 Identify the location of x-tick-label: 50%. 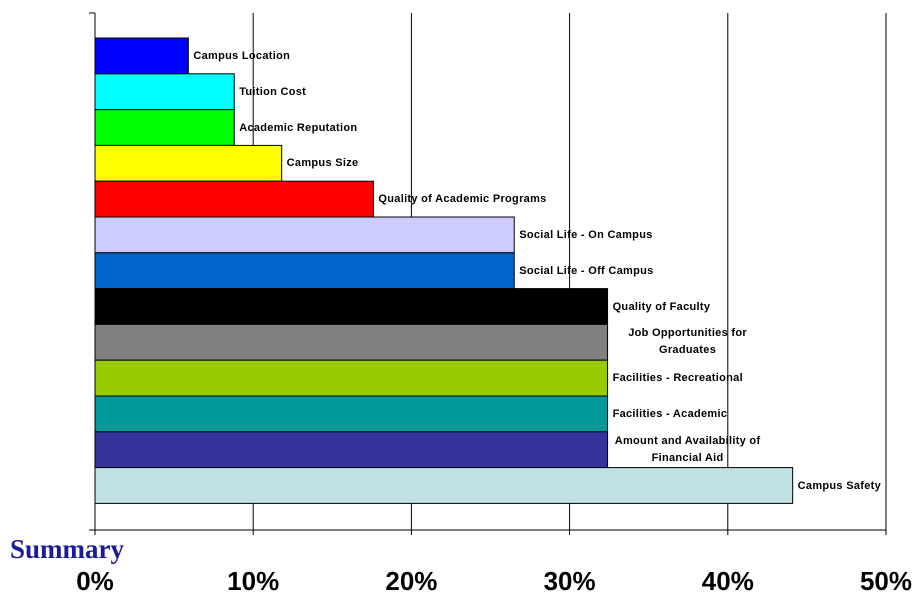
(886, 581).